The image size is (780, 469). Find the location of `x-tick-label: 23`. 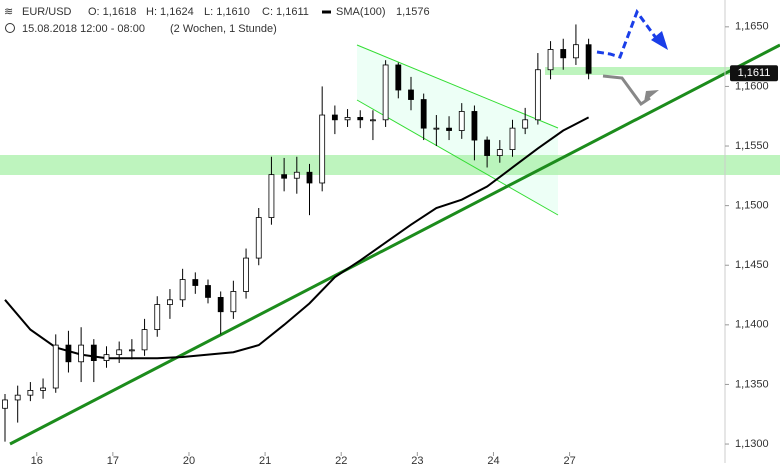

x-tick-label: 23 is located at coordinates (417, 461).